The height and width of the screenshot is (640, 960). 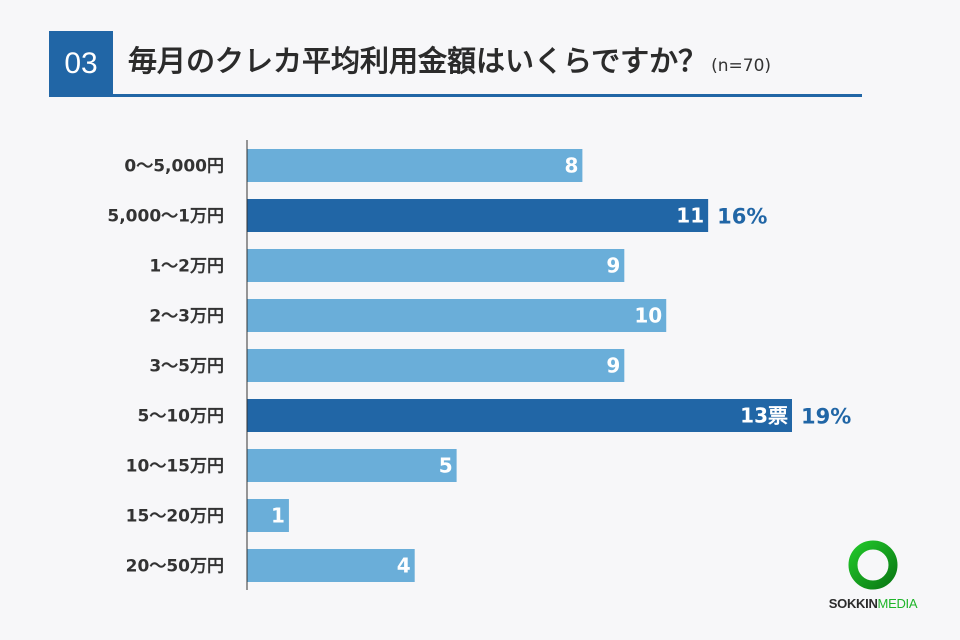 What do you see at coordinates (826, 417) in the screenshot?
I see `percent-label: 19%` at bounding box center [826, 417].